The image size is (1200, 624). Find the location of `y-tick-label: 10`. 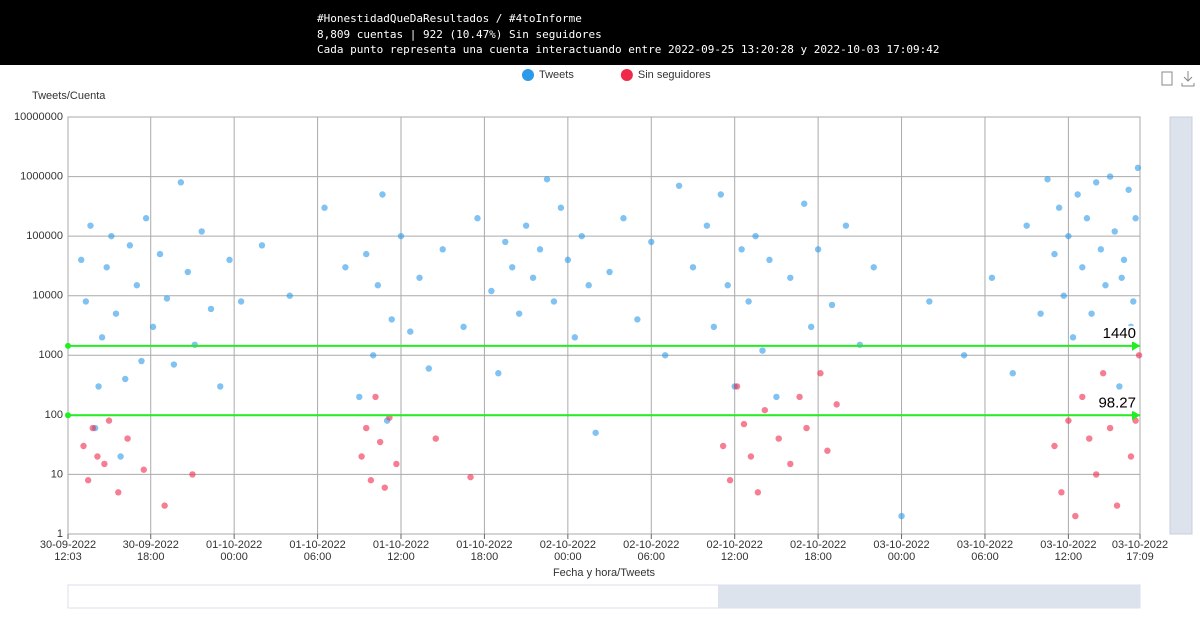

y-tick-label: 10 is located at coordinates (57, 474).